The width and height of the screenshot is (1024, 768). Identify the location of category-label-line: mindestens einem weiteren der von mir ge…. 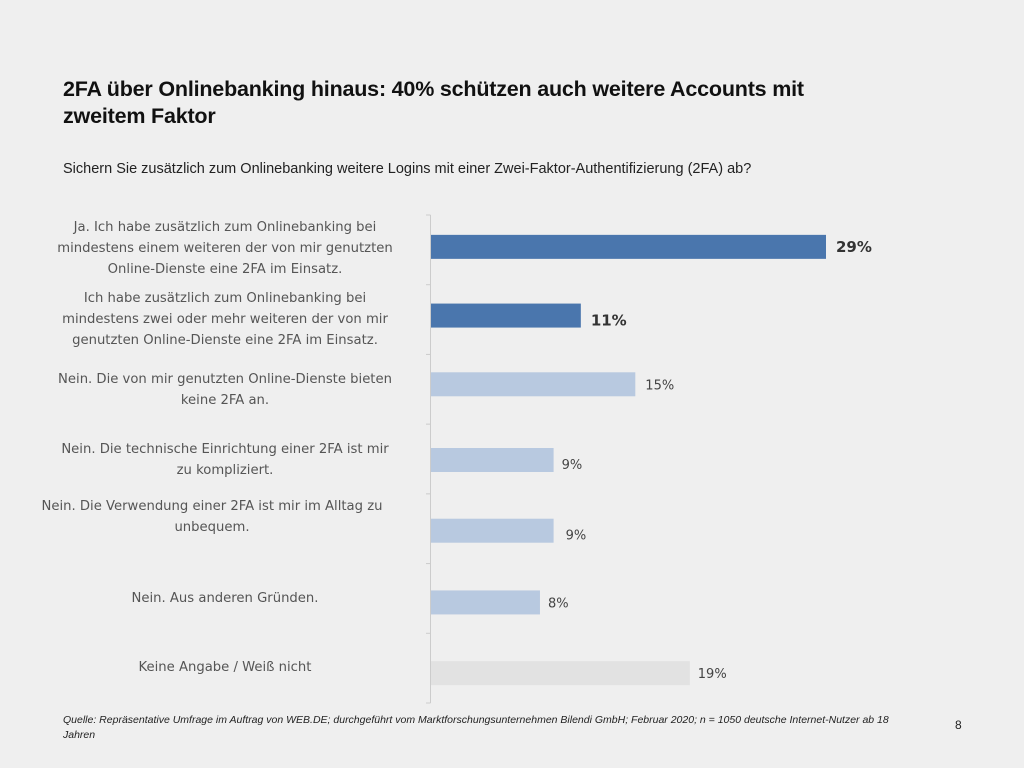
(225, 248).